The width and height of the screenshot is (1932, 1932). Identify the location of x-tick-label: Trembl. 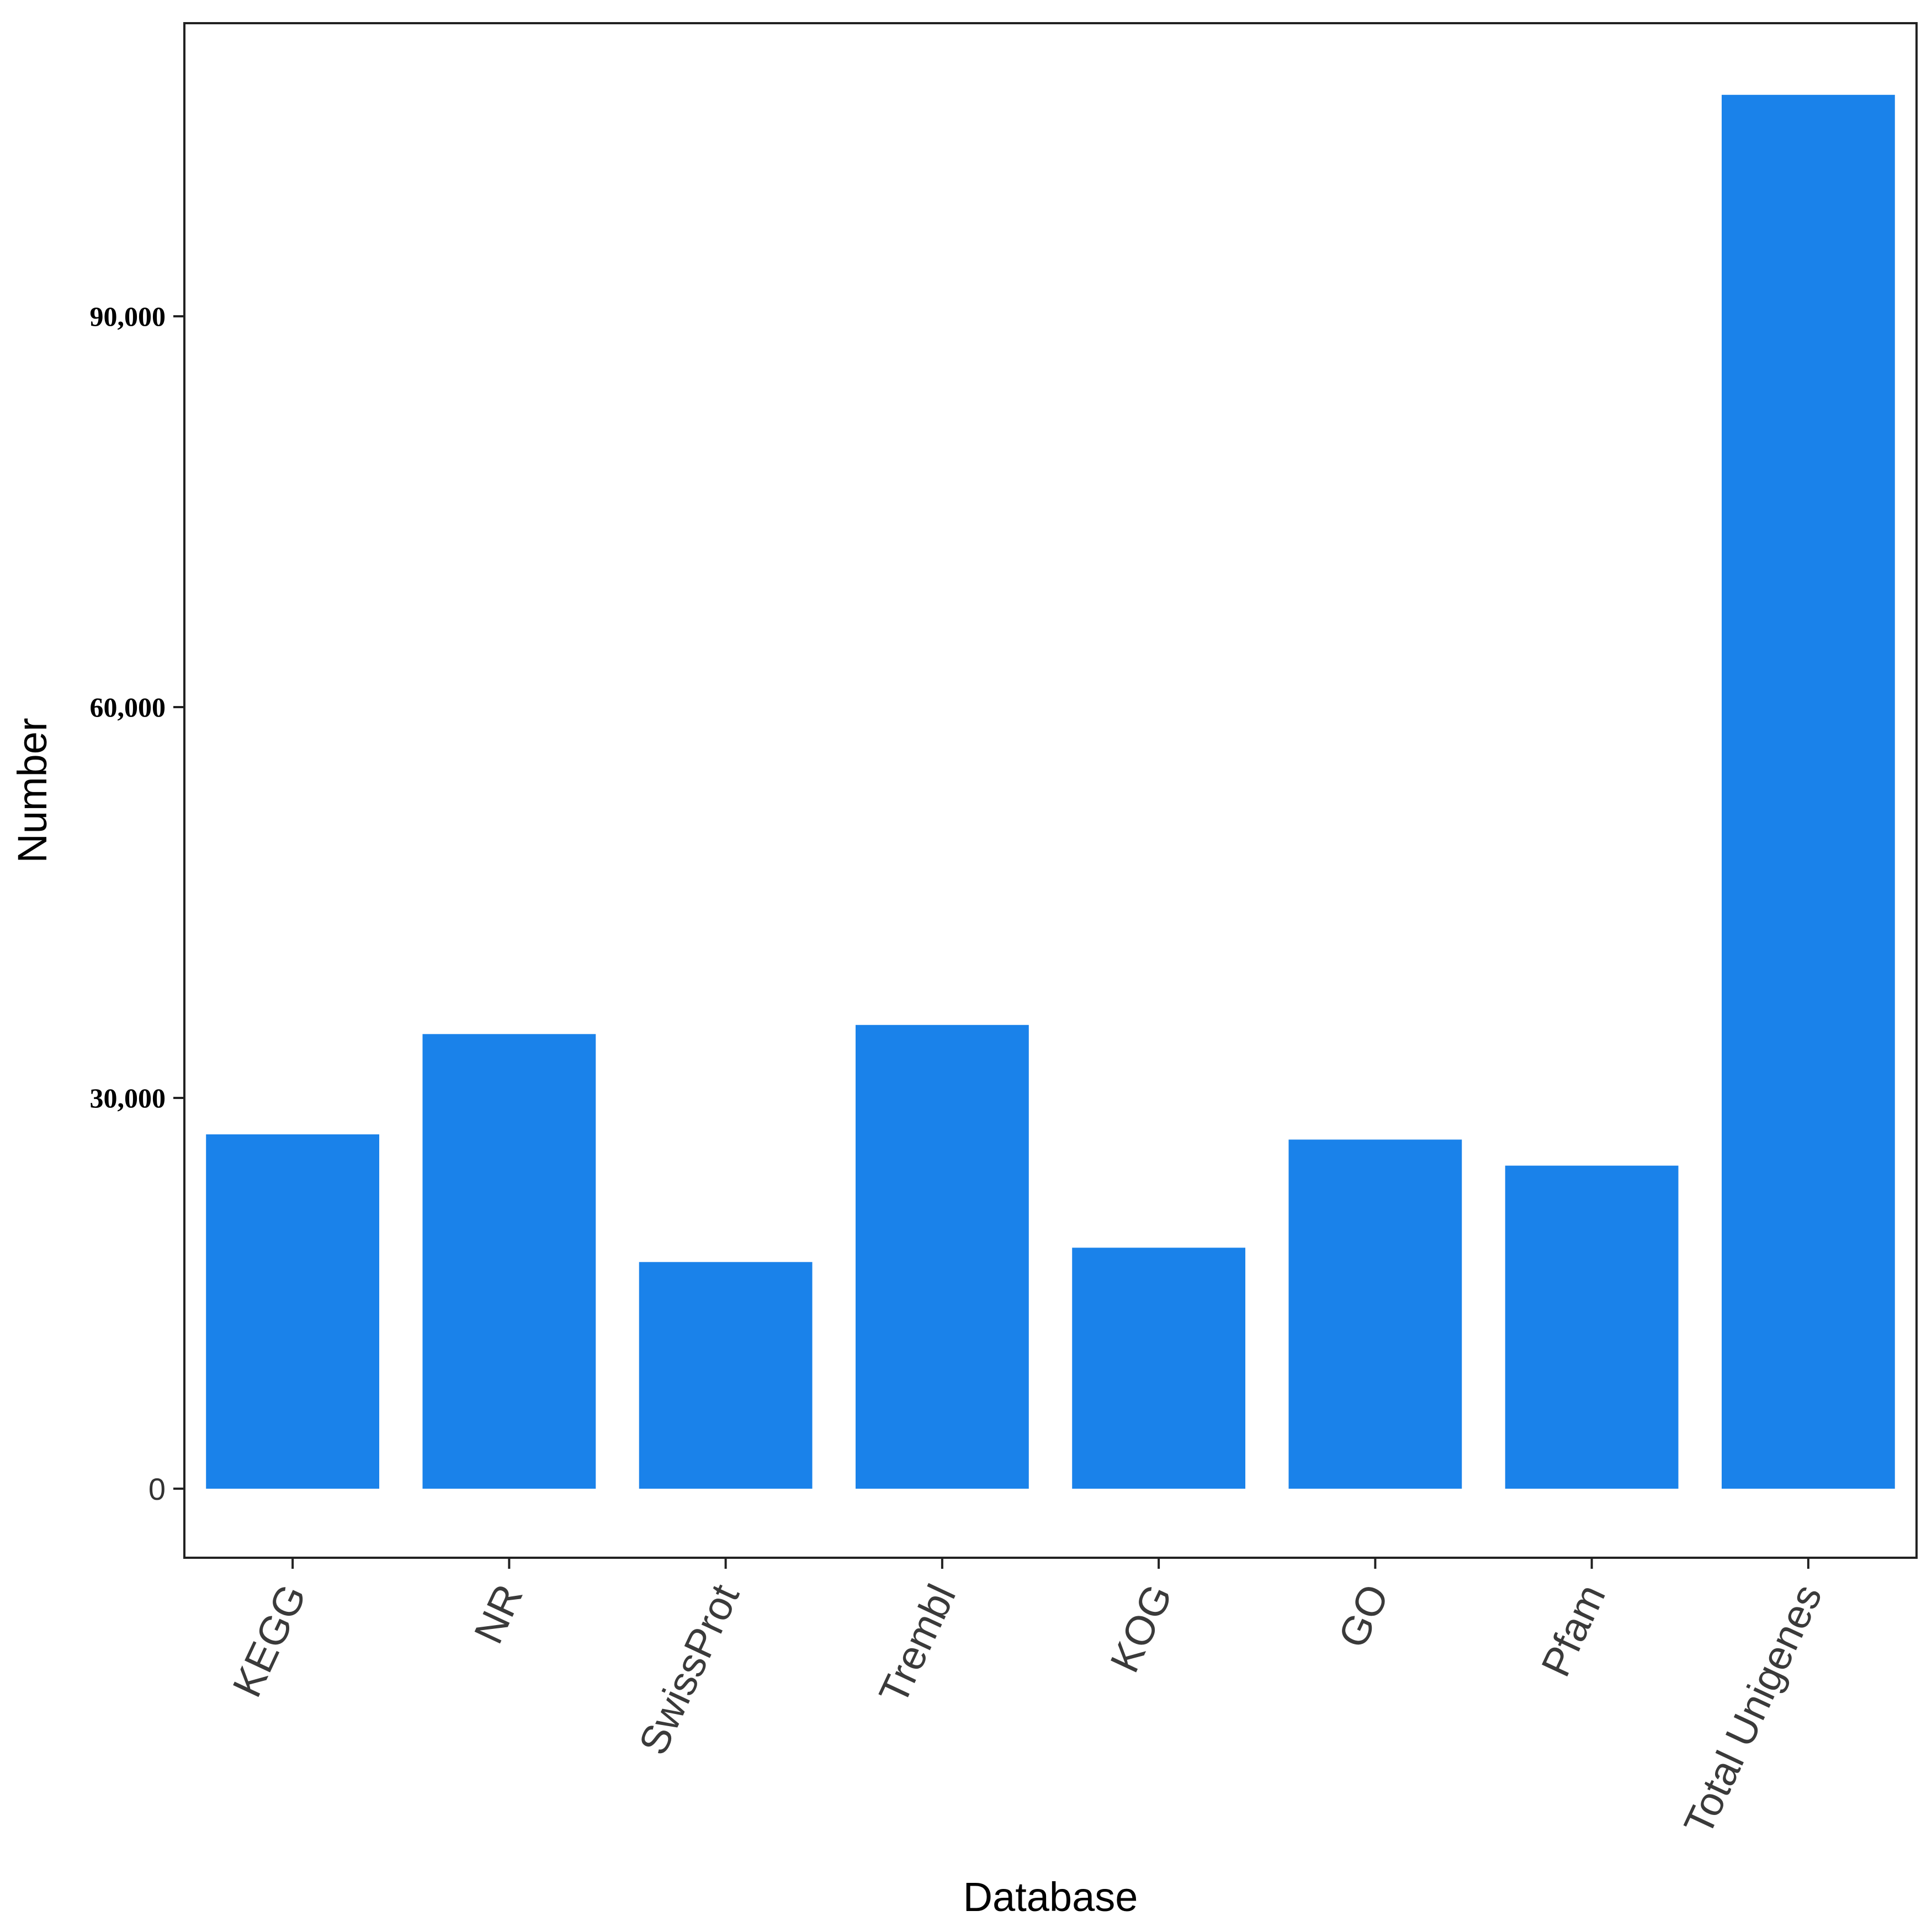
(917, 1645).